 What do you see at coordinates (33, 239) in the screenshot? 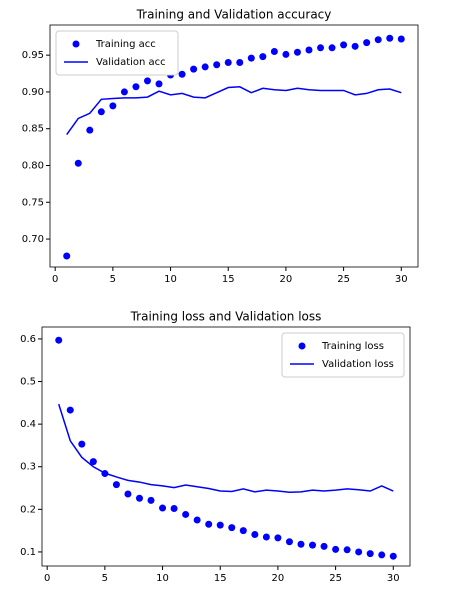
I see `y-tick-label: 0.70` at bounding box center [33, 239].